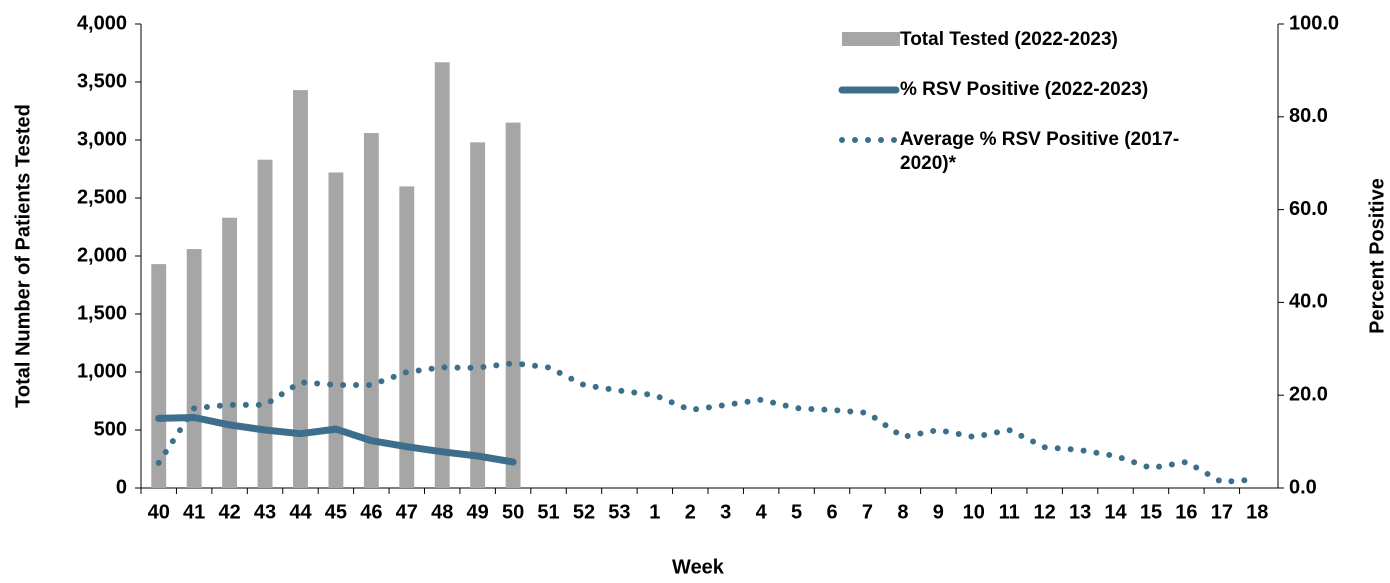 The image size is (1390, 583). Describe the element at coordinates (690, 512) in the screenshot. I see `x-tick-label: 2` at that location.